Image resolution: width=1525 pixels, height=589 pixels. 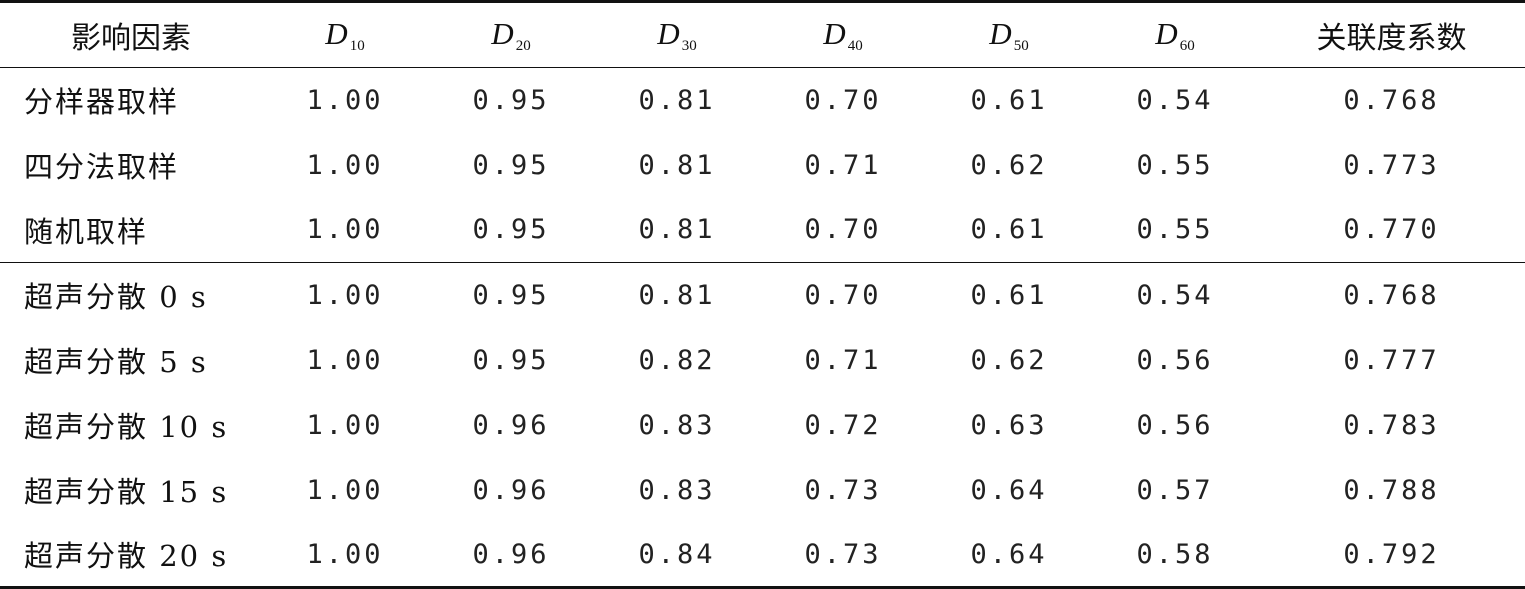 What do you see at coordinates (1391, 554) in the screenshot?
I see `cell-correlation: 0.792` at bounding box center [1391, 554].